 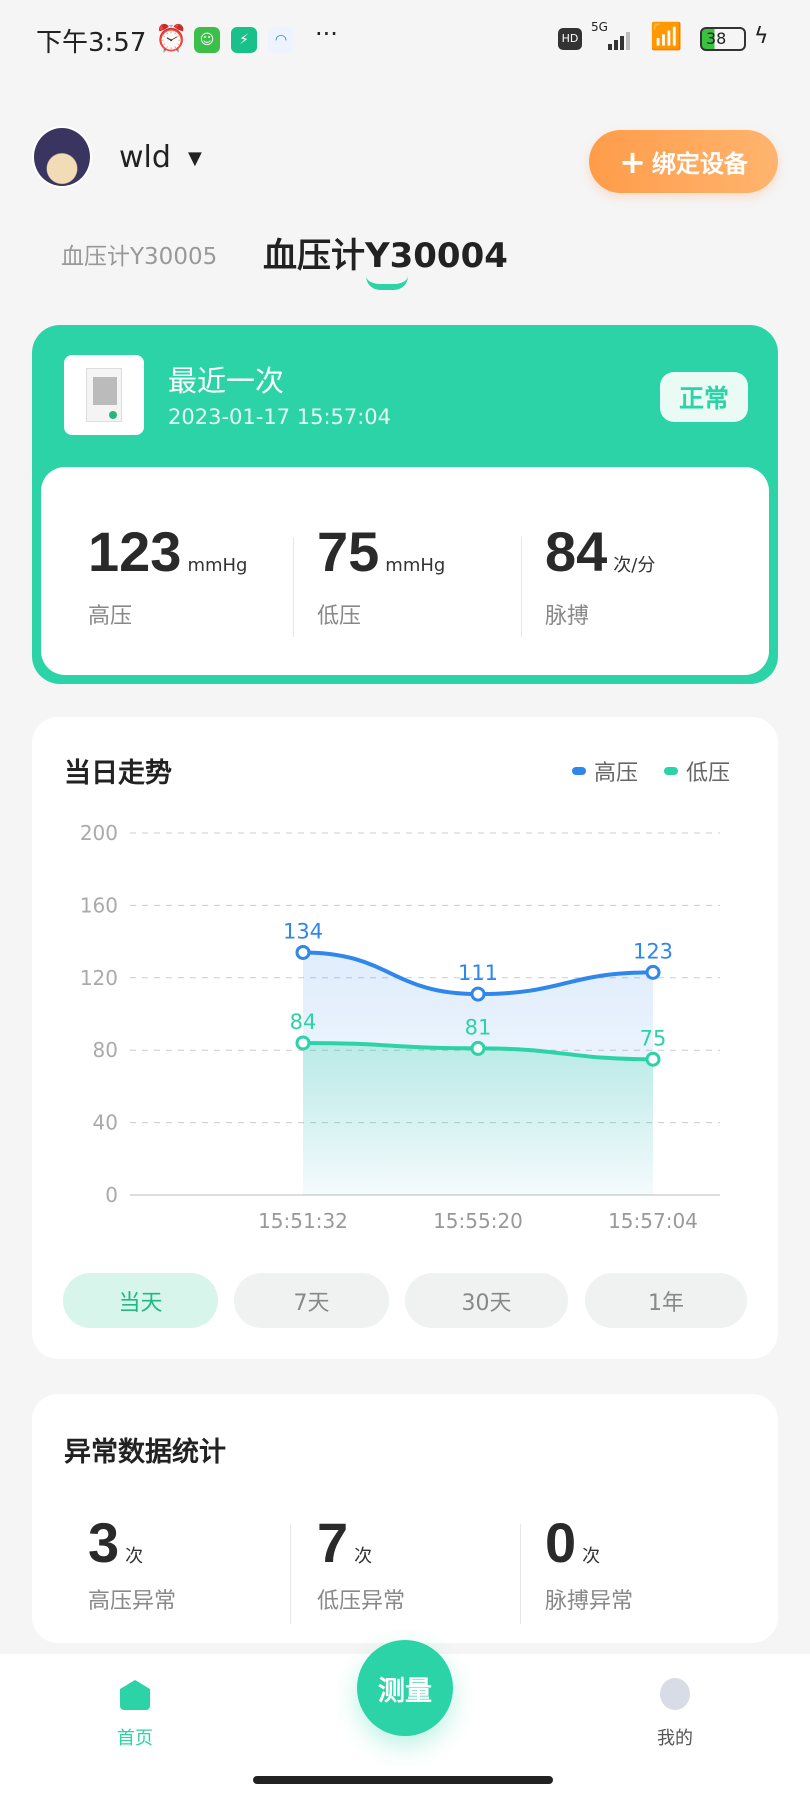 I want to click on tab-device-y30005: 血压计Y30005, so click(x=139, y=257).